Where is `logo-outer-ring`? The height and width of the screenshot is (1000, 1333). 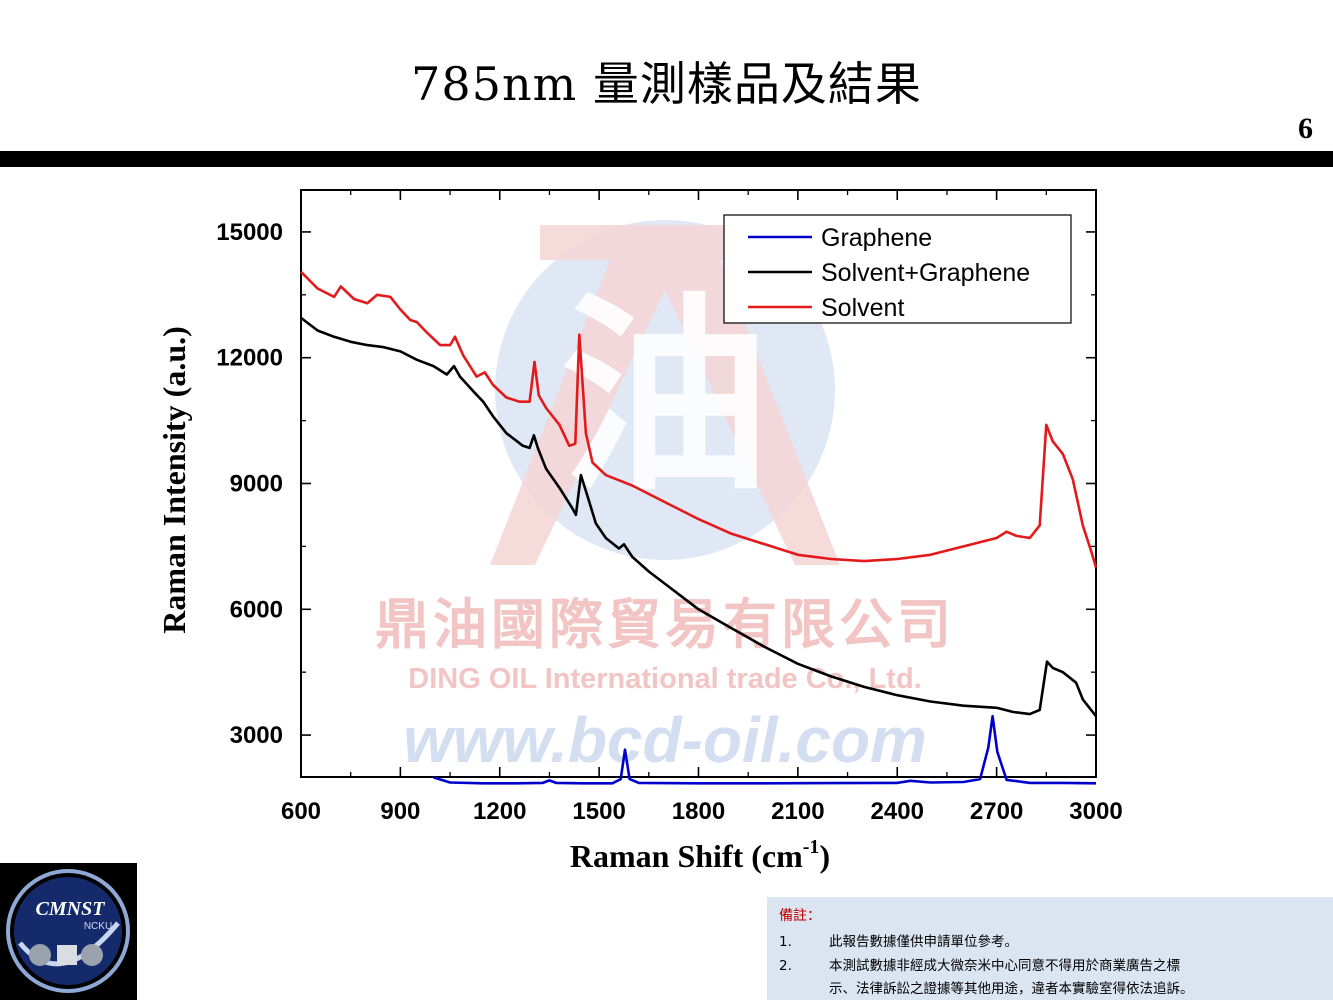 logo-outer-ring is located at coordinates (68, 931).